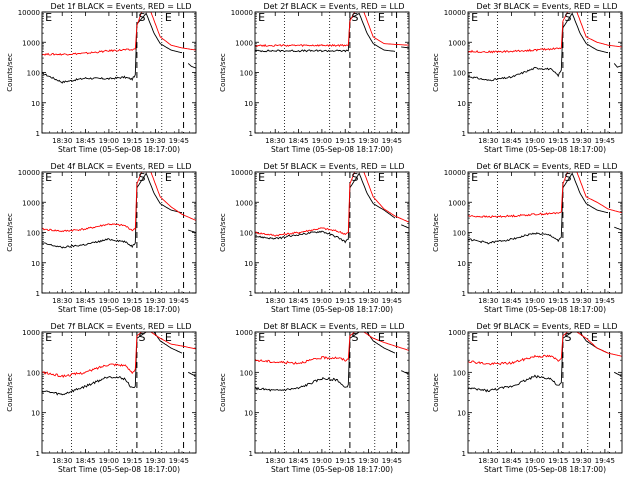 This screenshot has height=480, width=640. I want to click on panel-title: Det 4f BLACK = Events, RED = LLD, so click(120, 166).